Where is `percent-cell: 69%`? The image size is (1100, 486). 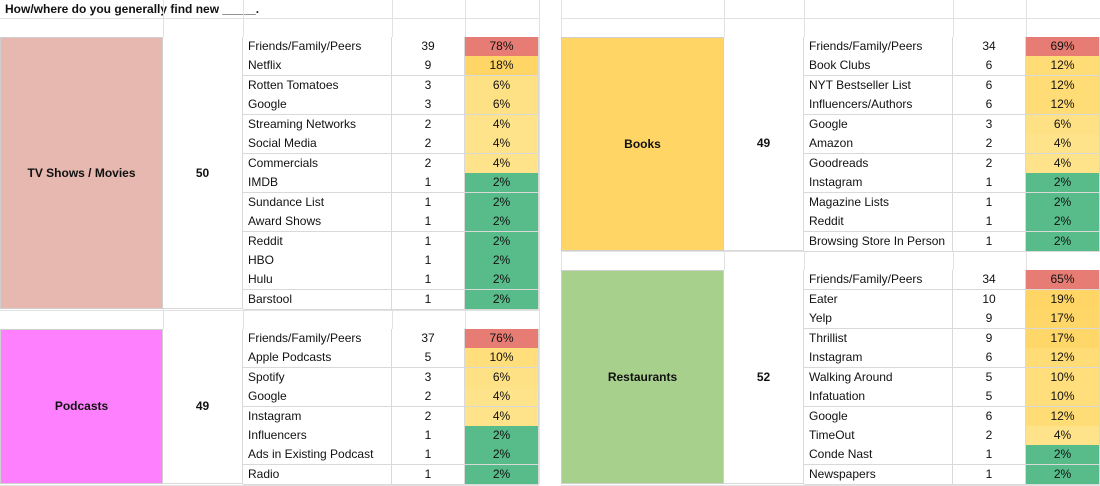 percent-cell: 69% is located at coordinates (1063, 47).